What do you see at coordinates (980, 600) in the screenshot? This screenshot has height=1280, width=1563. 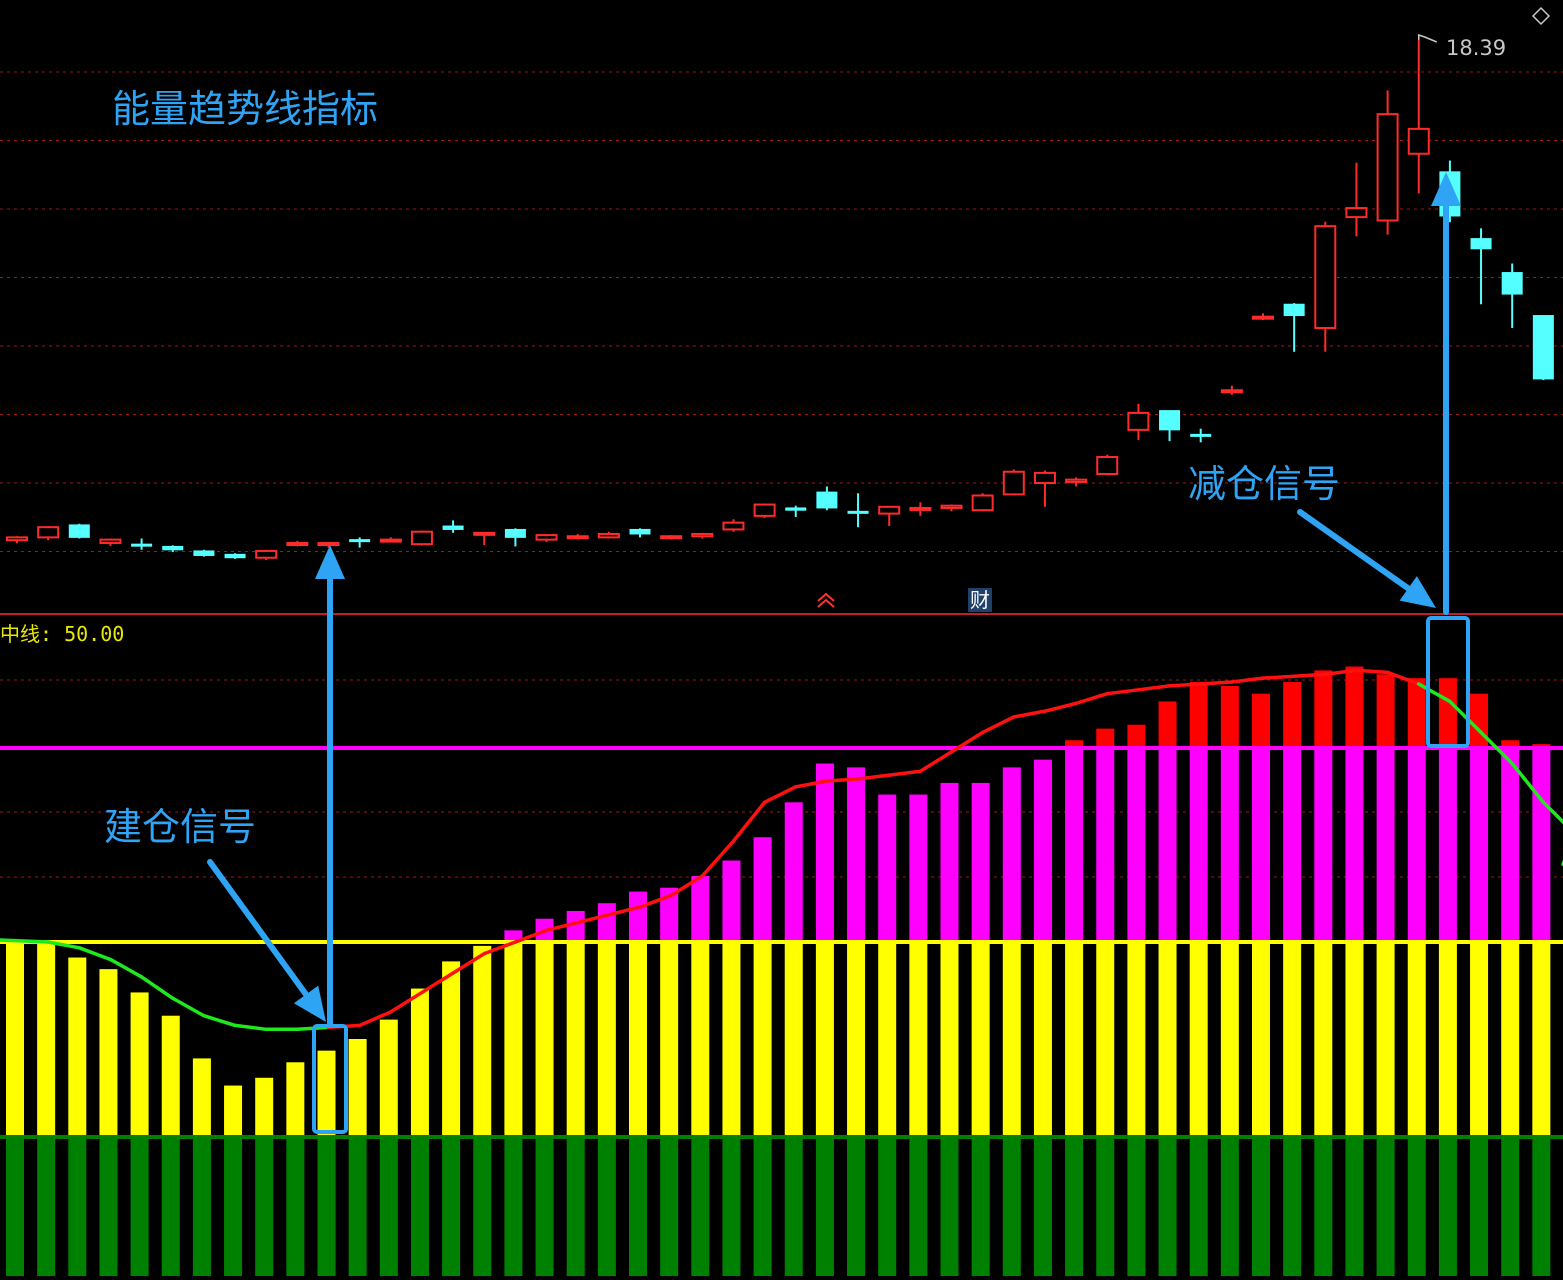 I see `finance-badge: 财` at bounding box center [980, 600].